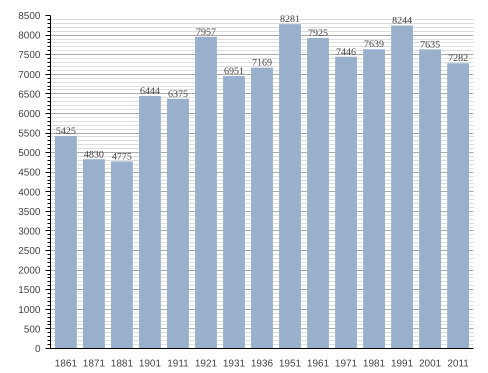  What do you see at coordinates (402, 21) in the screenshot?
I see `data-label: 8244` at bounding box center [402, 21].